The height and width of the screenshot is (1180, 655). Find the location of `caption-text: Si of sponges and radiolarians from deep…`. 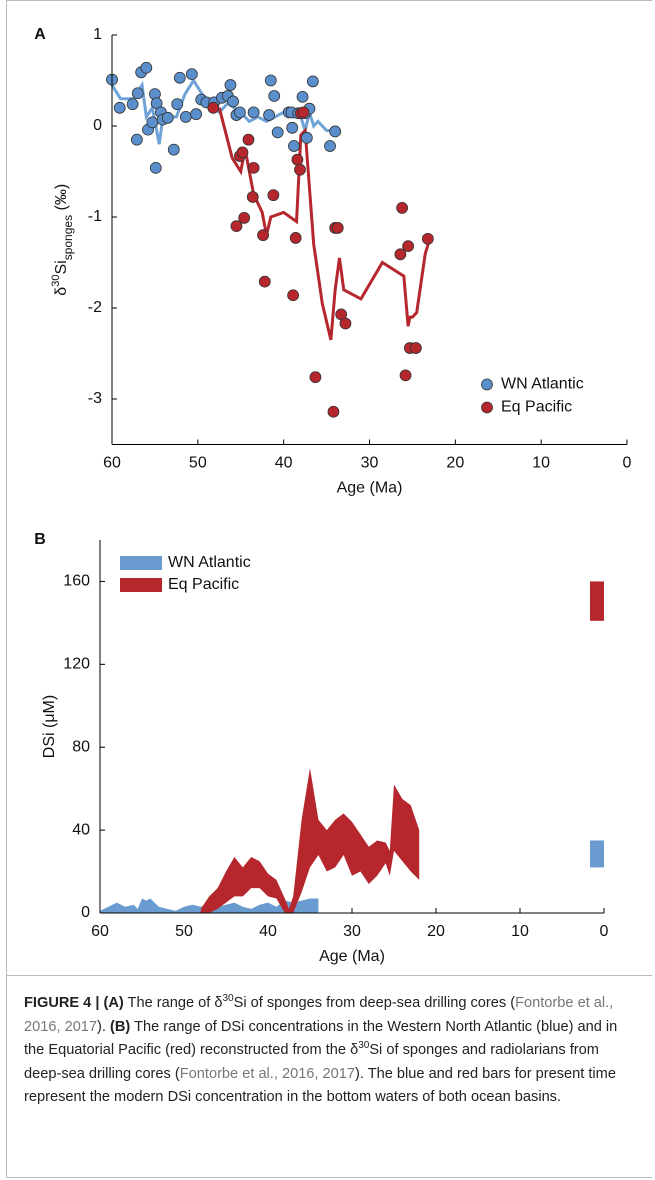

caption-text: Si of sponges and radiolarians from deep… is located at coordinates (311, 1062).